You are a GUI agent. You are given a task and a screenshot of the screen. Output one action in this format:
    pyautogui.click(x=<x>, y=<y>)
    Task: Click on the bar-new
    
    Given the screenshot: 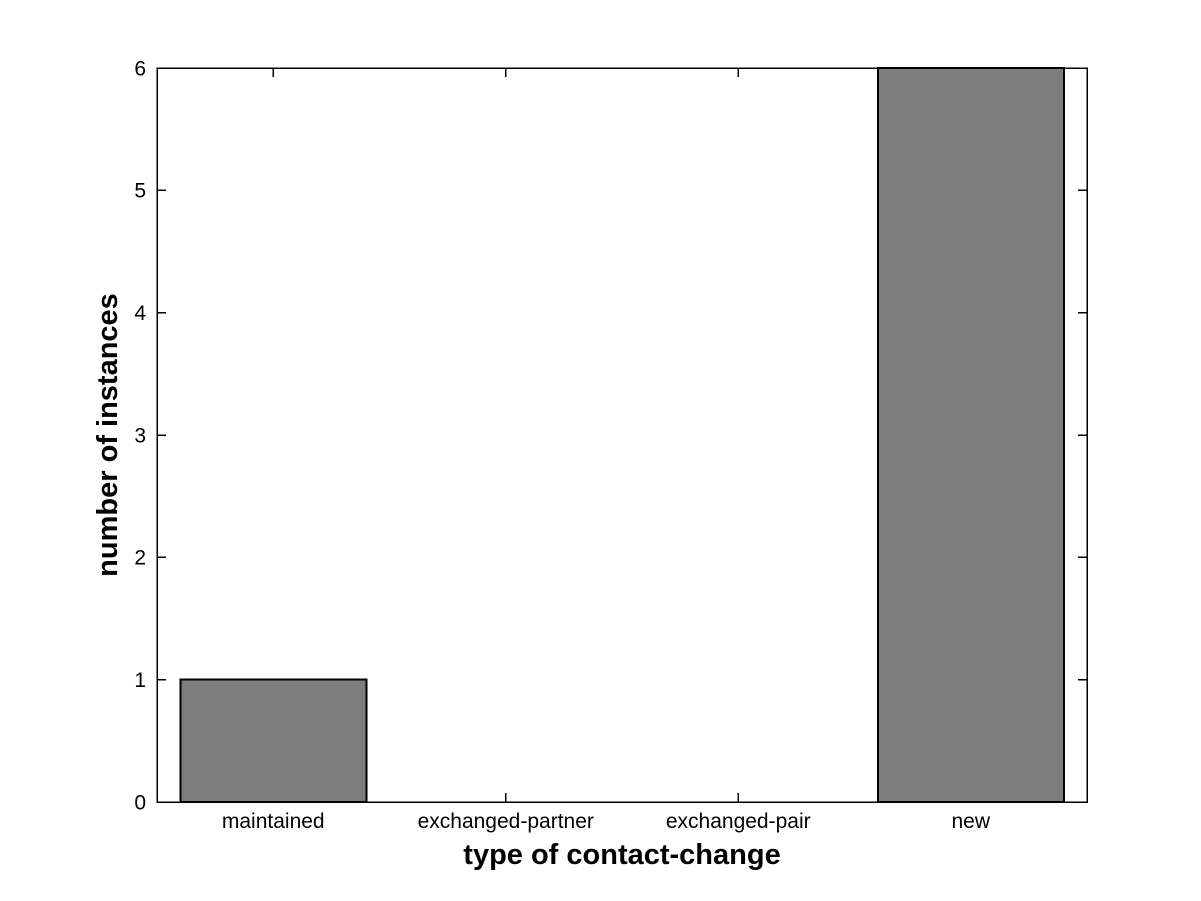 What is the action you would take?
    pyautogui.click(x=970, y=435)
    